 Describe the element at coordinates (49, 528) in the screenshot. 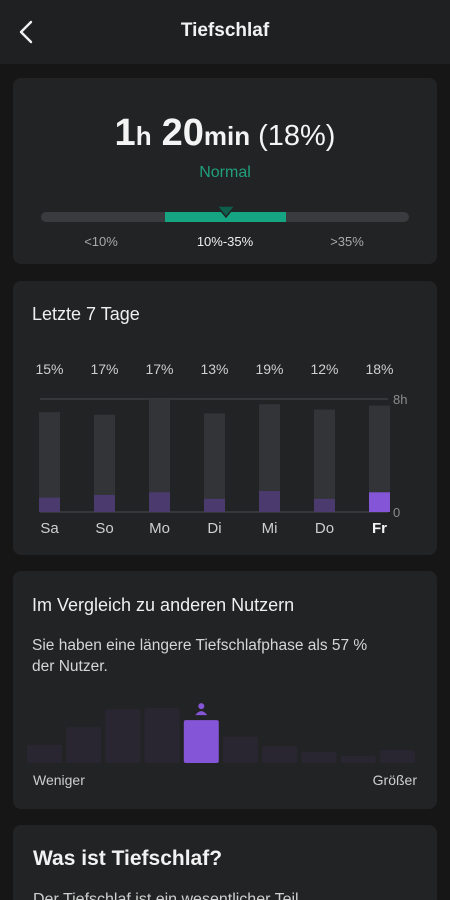

I see `day-label: Sa` at that location.